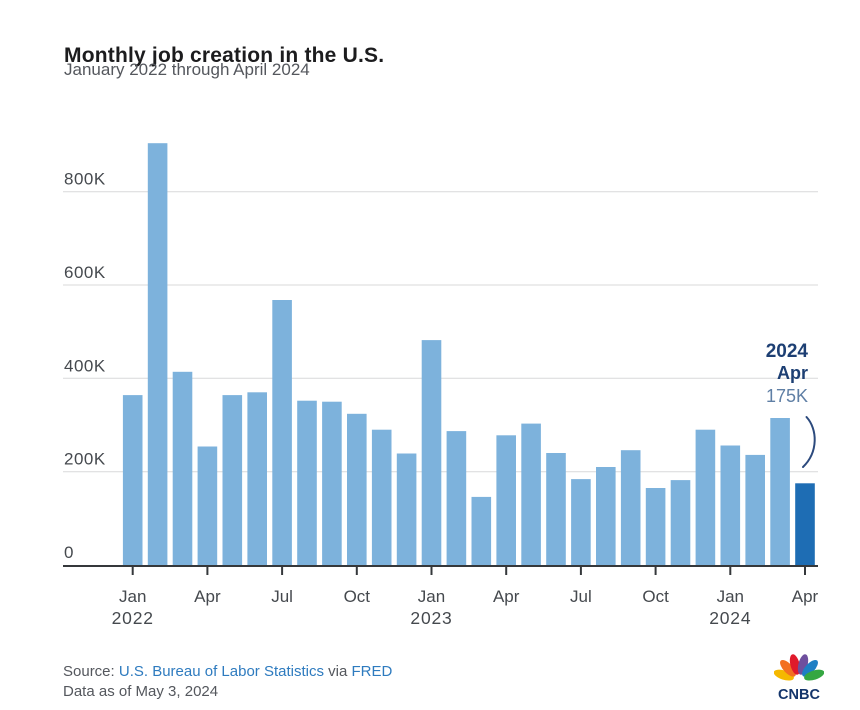 The image size is (860, 710). I want to click on bar-jan-2024, so click(730, 505).